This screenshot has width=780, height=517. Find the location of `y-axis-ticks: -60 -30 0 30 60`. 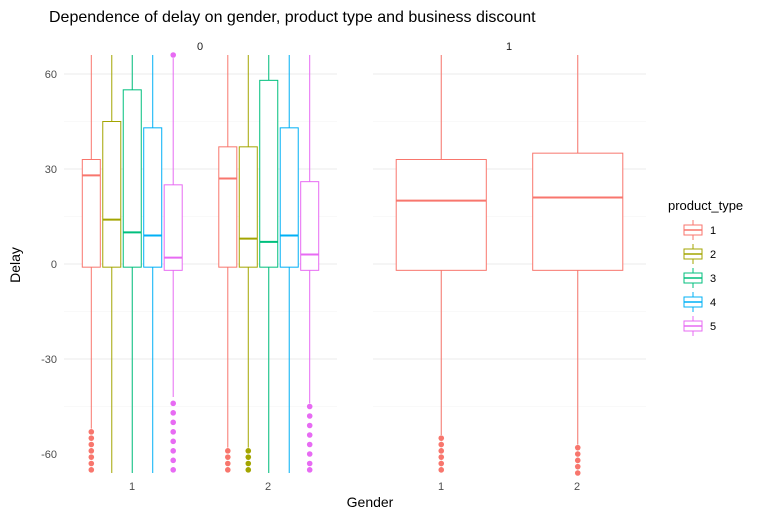

y-axis-ticks: -60 -30 0 30 60 is located at coordinates (49, 265).